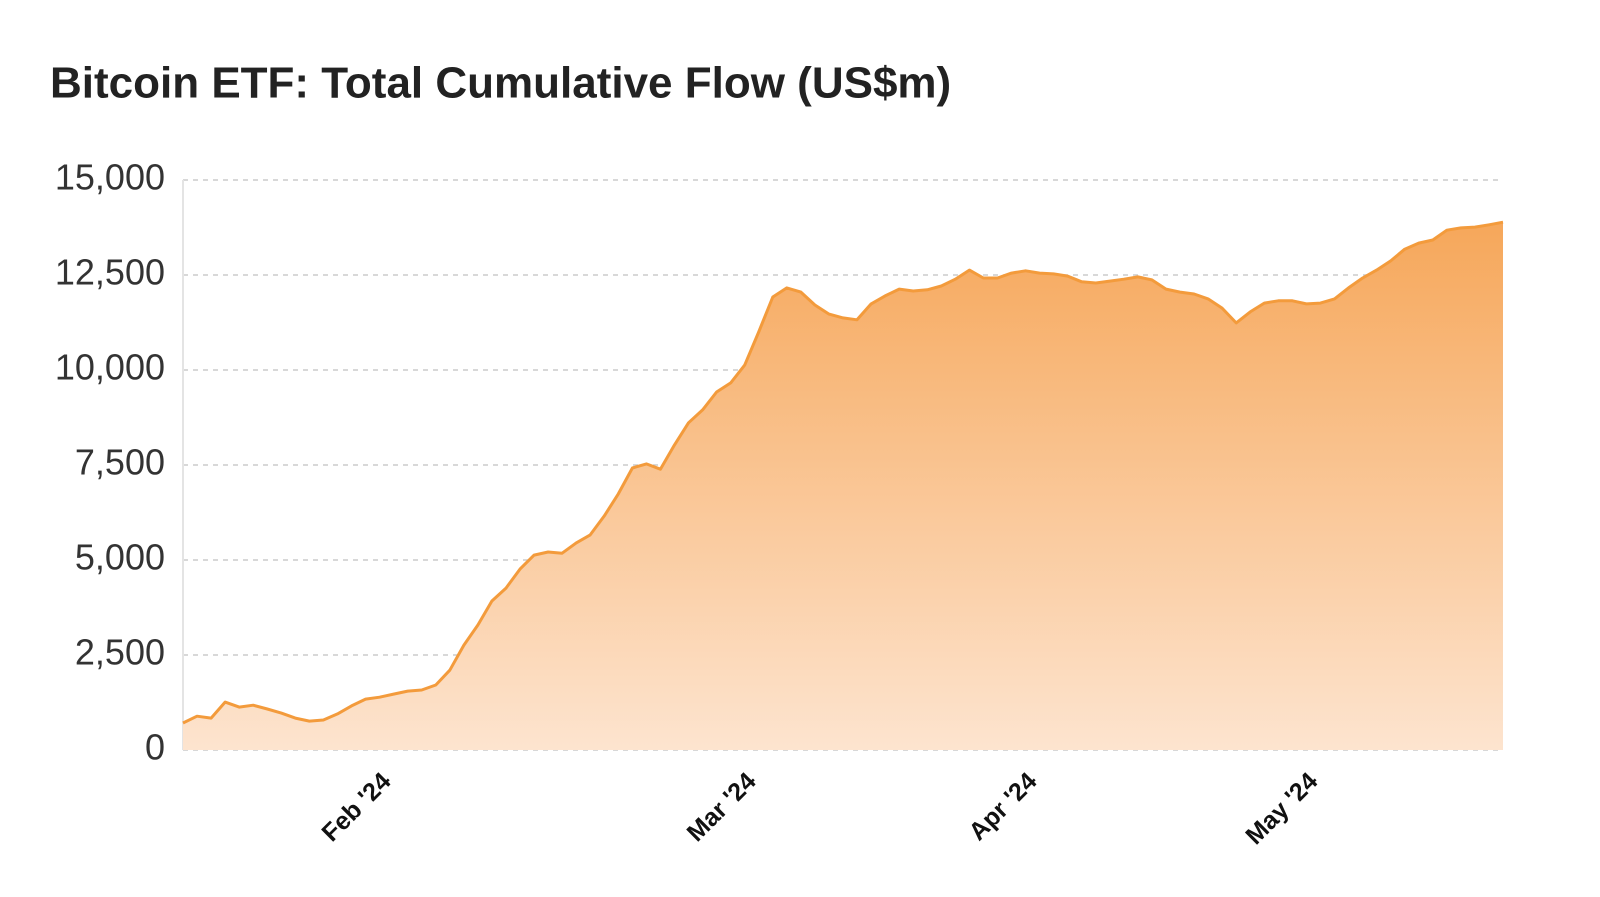  What do you see at coordinates (110, 272) in the screenshot?
I see `y-tick-label: 12,500` at bounding box center [110, 272].